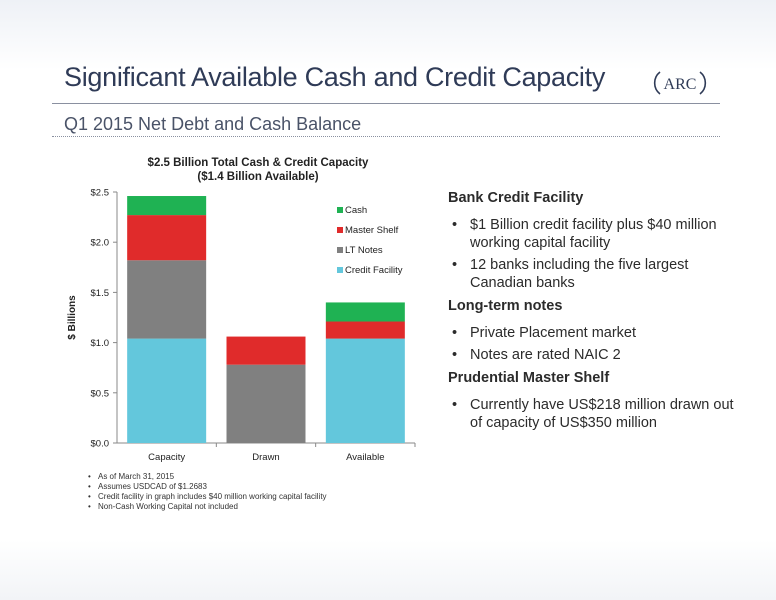 The image size is (776, 600). I want to click on footnote: Assumes USDCAD of $1.2683, so click(207, 487).